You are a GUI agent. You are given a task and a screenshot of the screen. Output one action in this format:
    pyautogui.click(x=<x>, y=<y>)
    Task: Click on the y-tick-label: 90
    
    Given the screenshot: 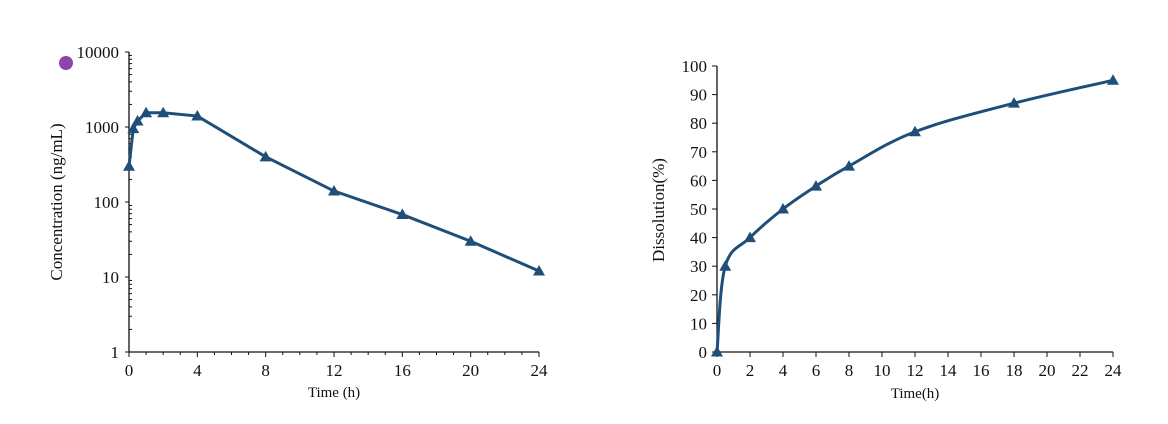 What is the action you would take?
    pyautogui.click(x=698, y=95)
    